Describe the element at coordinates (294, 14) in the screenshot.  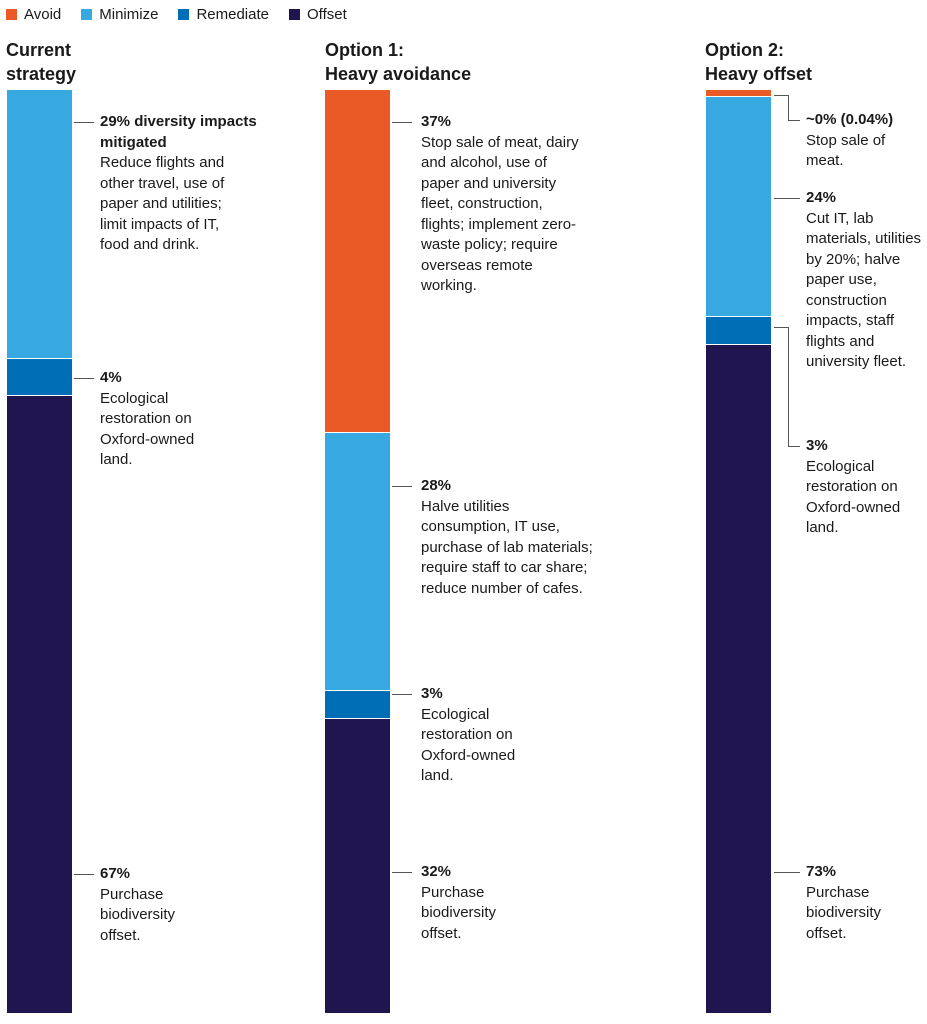
I see `legend-swatch-offset` at that location.